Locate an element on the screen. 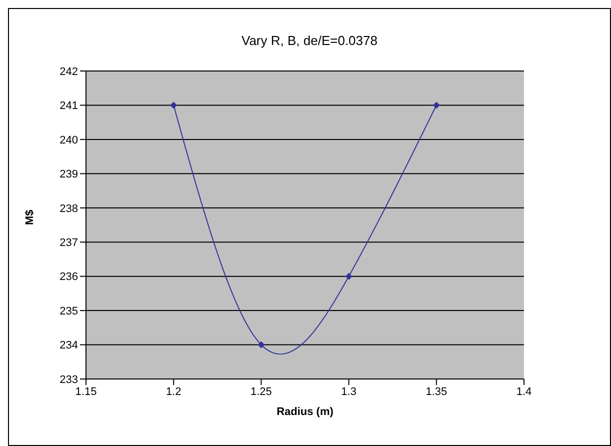 This screenshot has width=611, height=446. y-tick-label: 234 is located at coordinates (69, 346).